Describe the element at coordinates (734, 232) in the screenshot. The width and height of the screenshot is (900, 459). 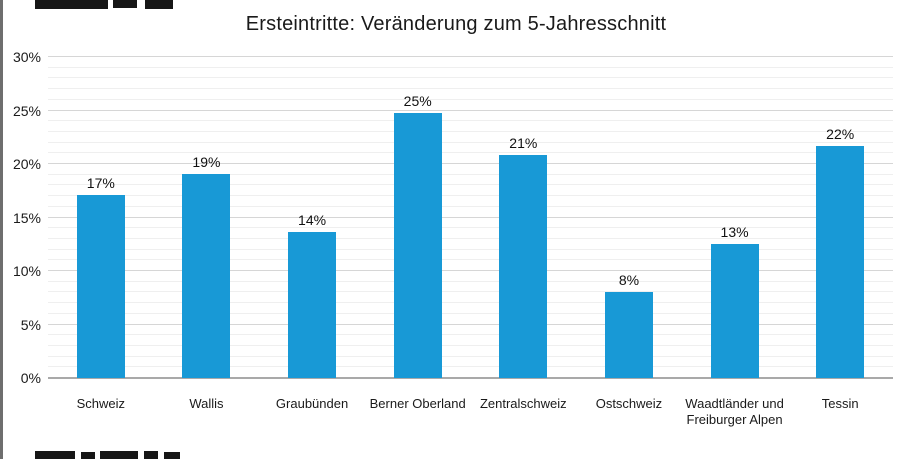
I see `bar-value-label: 13%` at that location.